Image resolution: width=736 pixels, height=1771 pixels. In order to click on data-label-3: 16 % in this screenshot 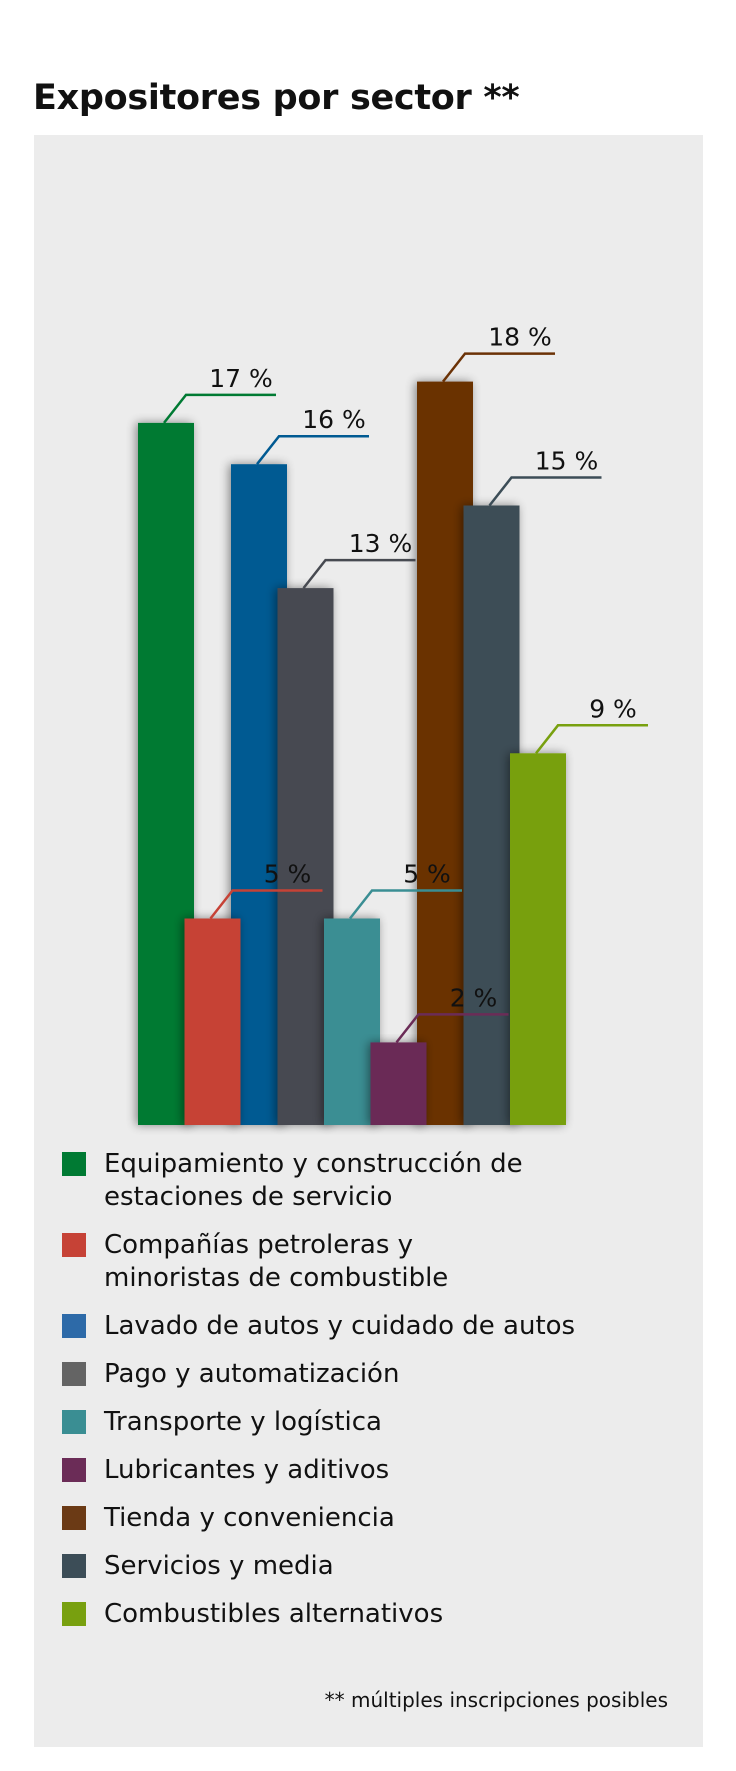, I will do `click(334, 419)`.